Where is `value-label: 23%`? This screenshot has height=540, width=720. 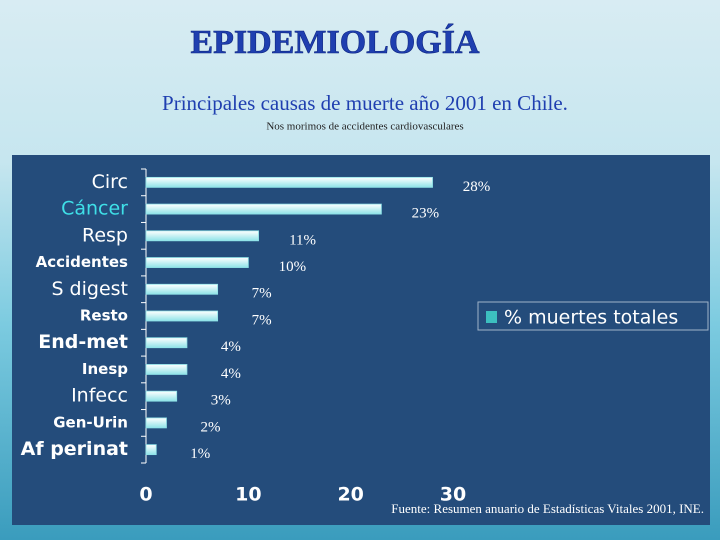 value-label: 23% is located at coordinates (426, 214).